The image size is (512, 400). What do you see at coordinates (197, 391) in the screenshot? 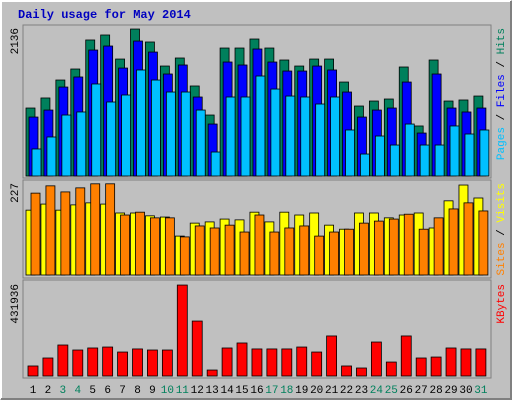
I see `x-tick-label: 12` at bounding box center [197, 391].